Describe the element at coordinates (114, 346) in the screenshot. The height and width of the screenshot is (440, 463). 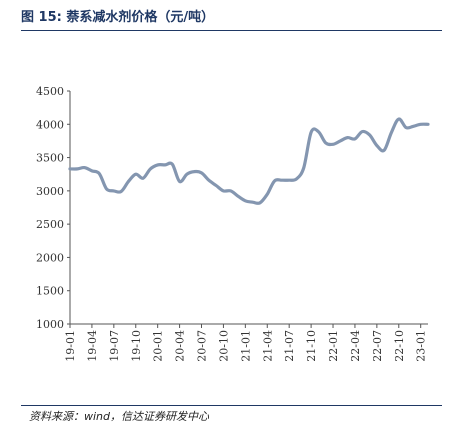
I see `x-tick-label: 19-07` at that location.